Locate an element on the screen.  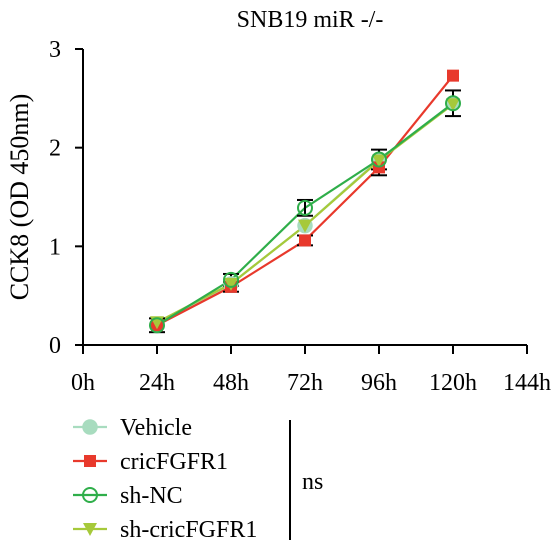
y-tick-label: 1 is located at coordinates (55, 247).